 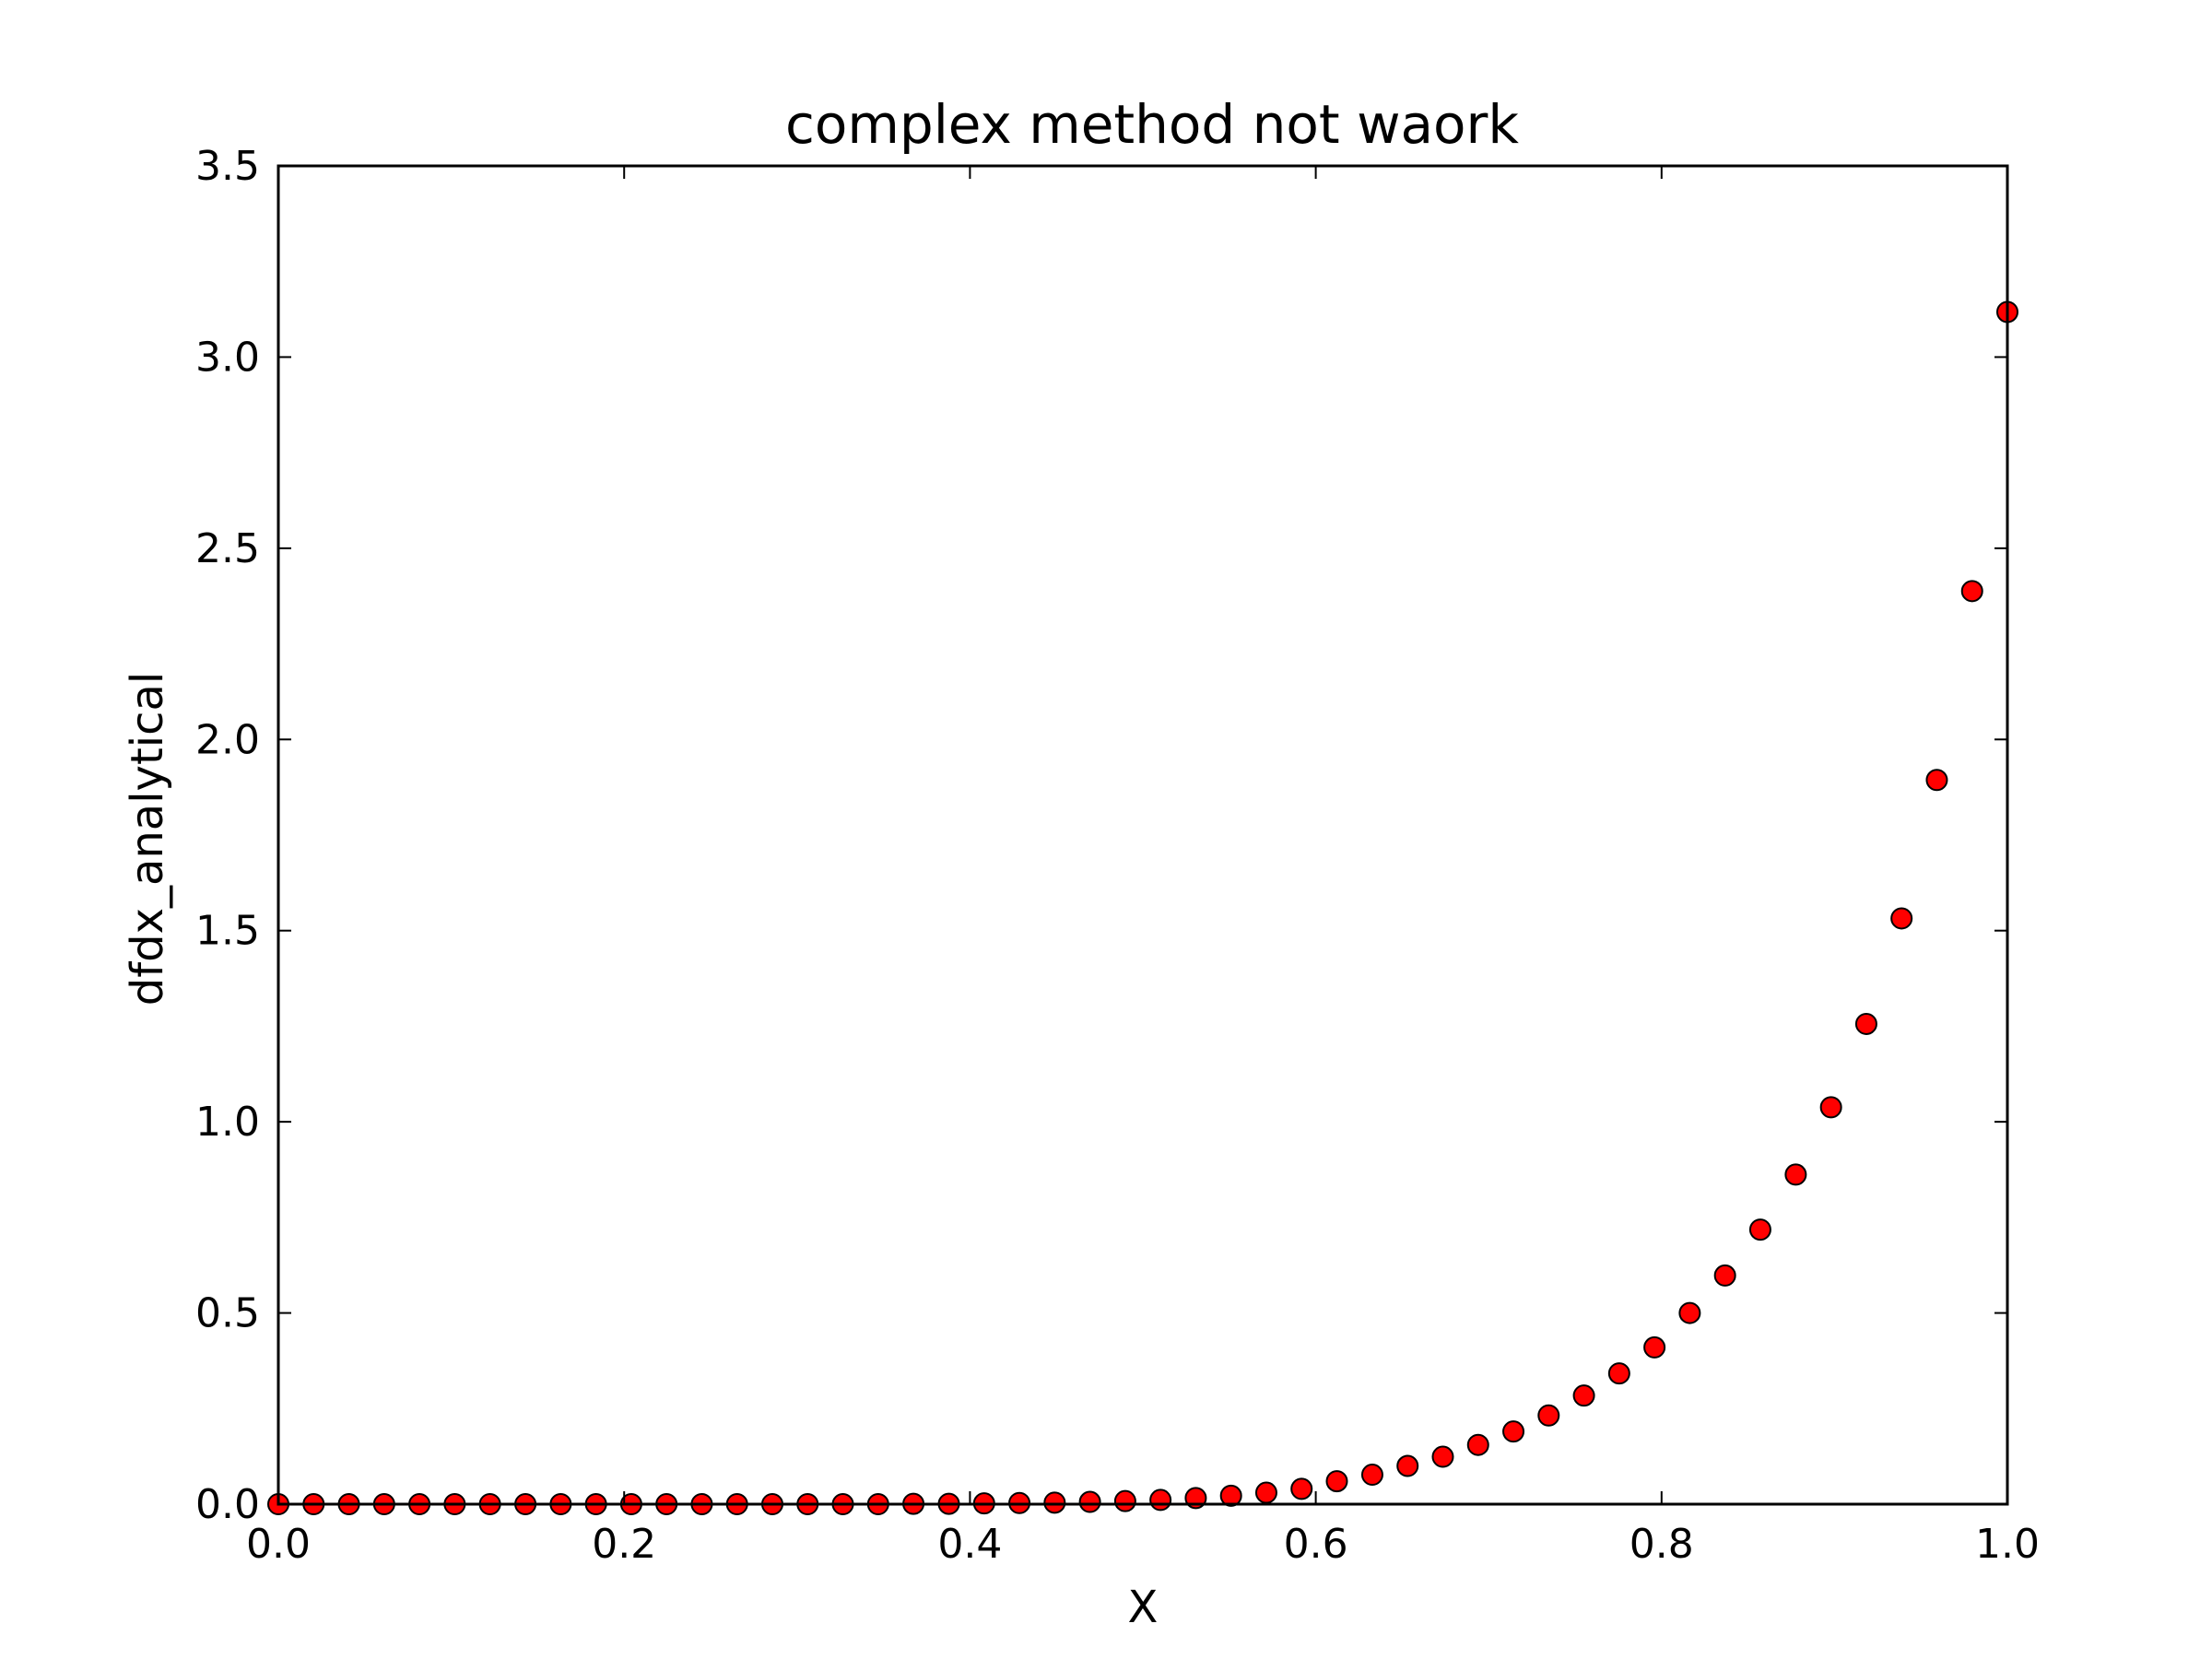 What do you see at coordinates (227, 1313) in the screenshot?
I see `y-tick-label: 0.5` at bounding box center [227, 1313].